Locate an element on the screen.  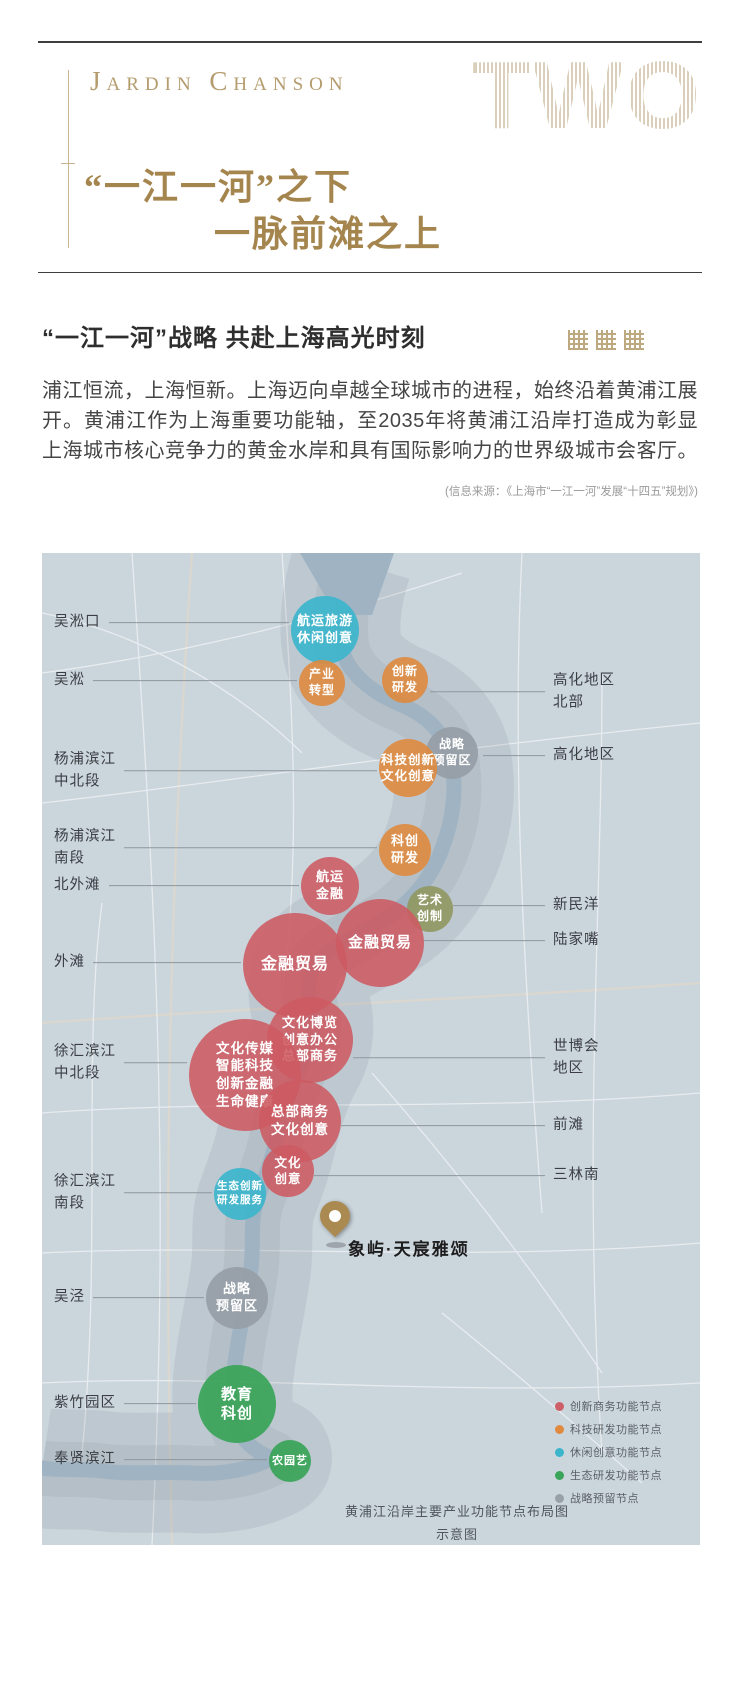
chapter-stripe-texture is located at coordinates (592, 98).